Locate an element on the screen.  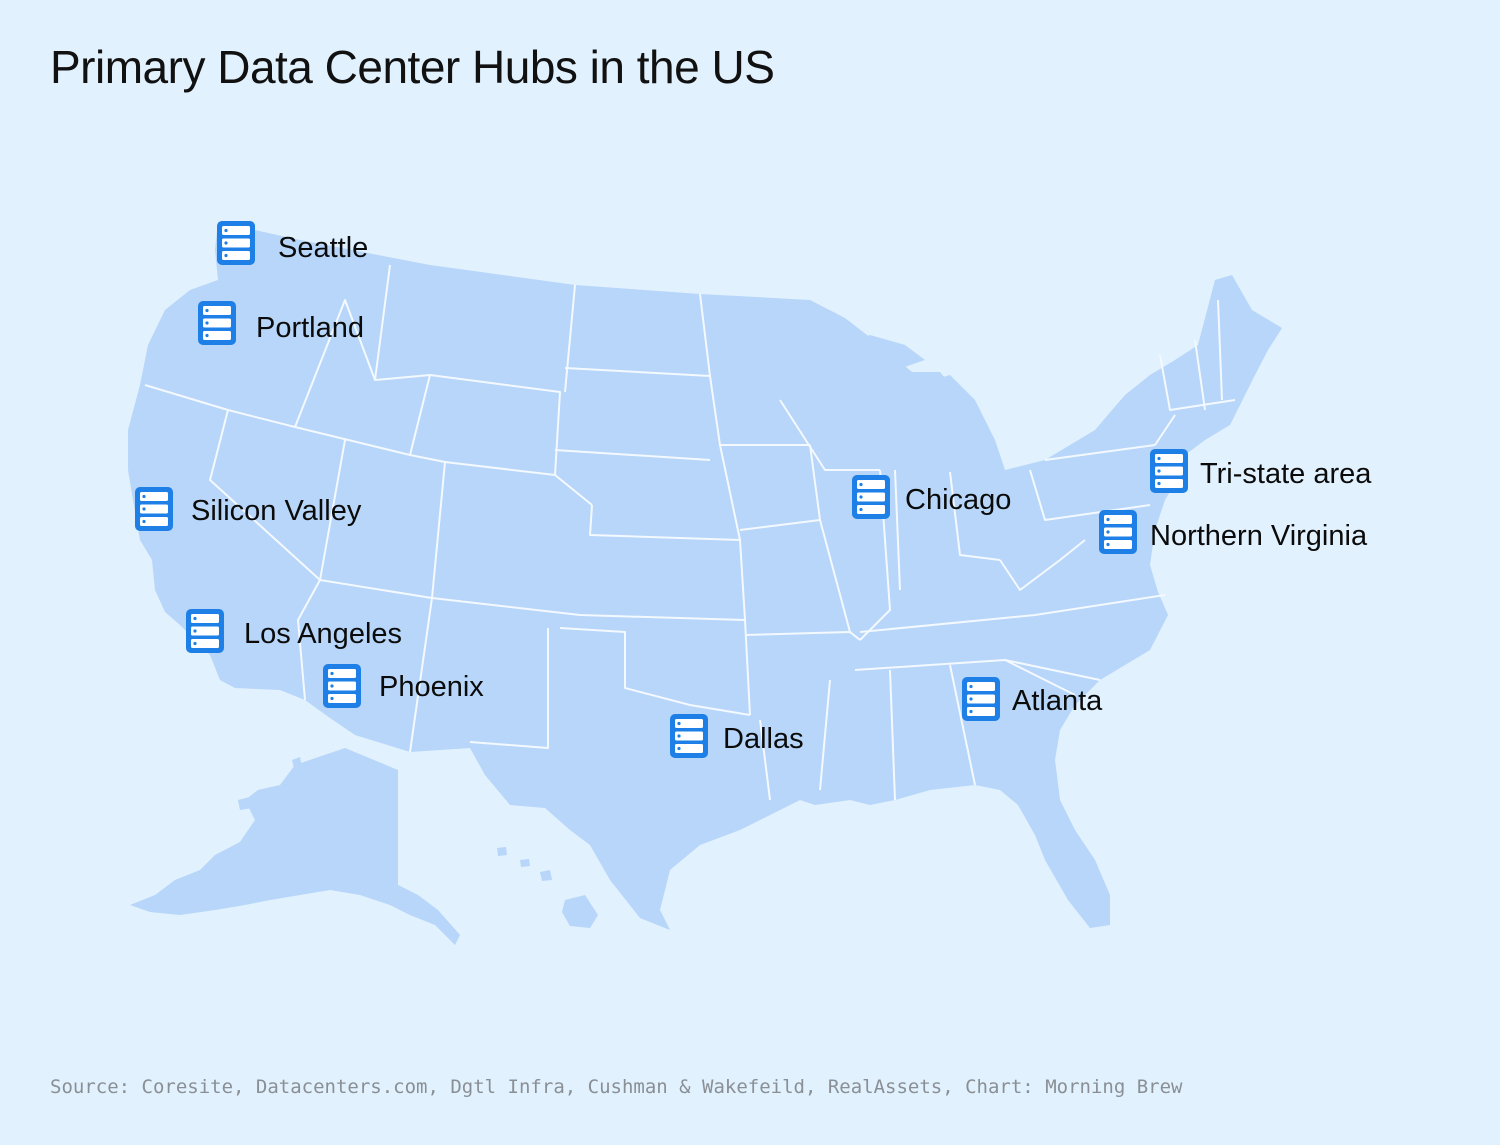
hub-label-tri-state-area: Tri-state area is located at coordinates (1286, 474).